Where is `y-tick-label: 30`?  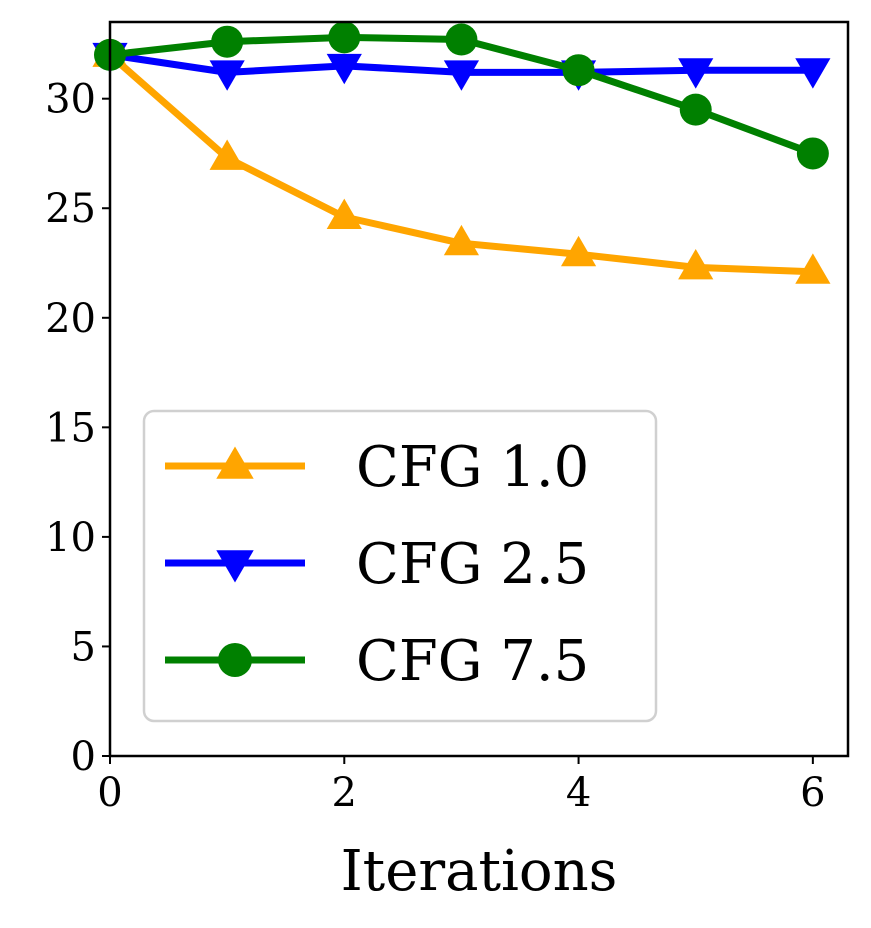
y-tick-label: 30 is located at coordinates (70, 100).